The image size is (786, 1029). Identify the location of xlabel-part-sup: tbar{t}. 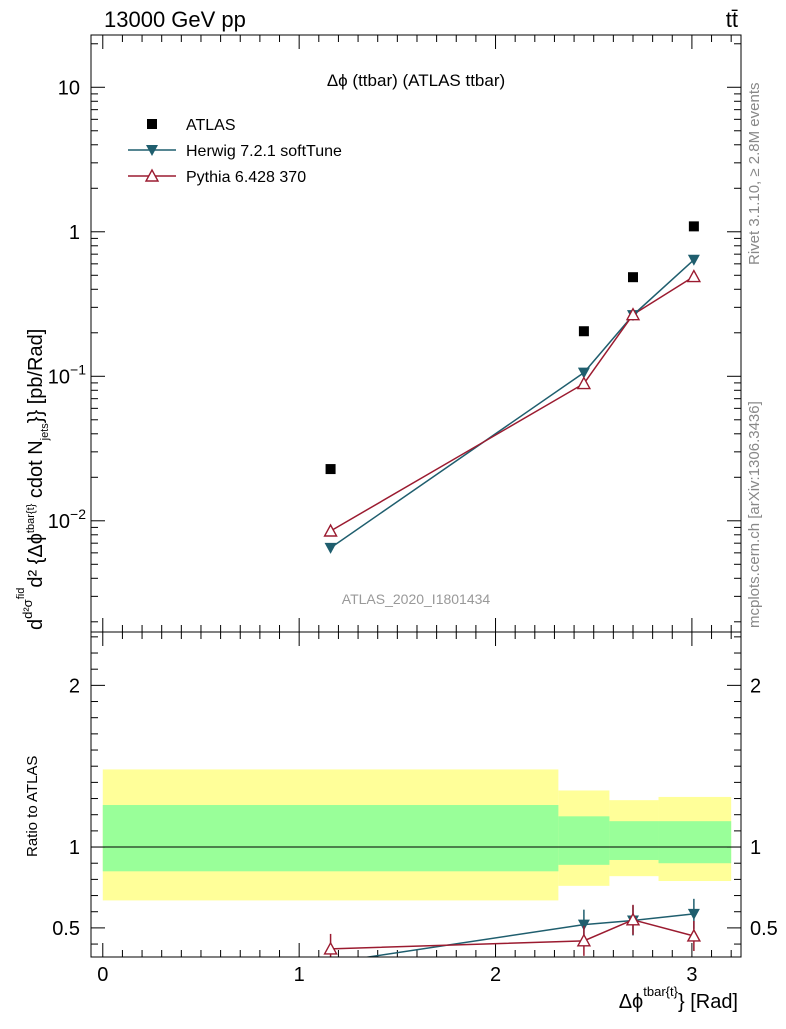
(660, 991).